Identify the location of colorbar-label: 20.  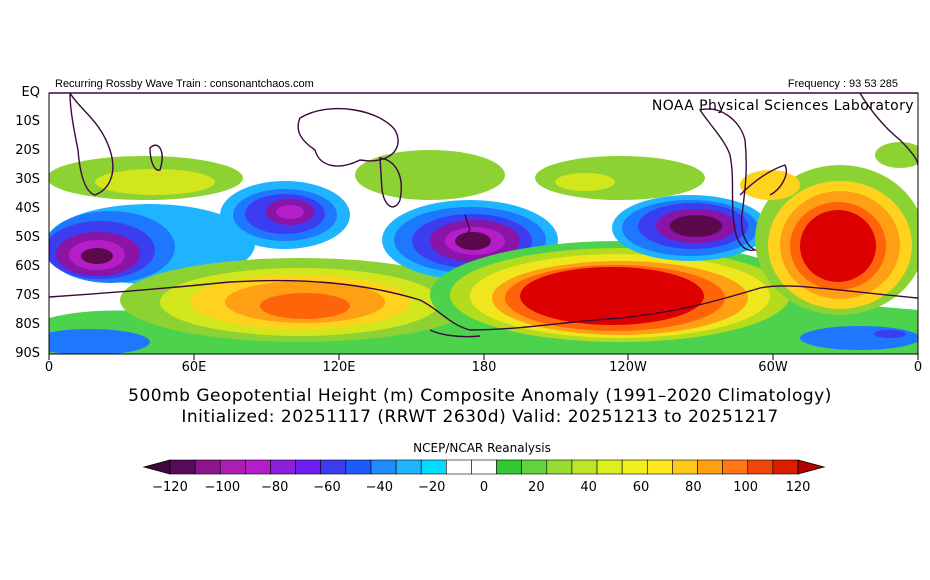
(536, 487).